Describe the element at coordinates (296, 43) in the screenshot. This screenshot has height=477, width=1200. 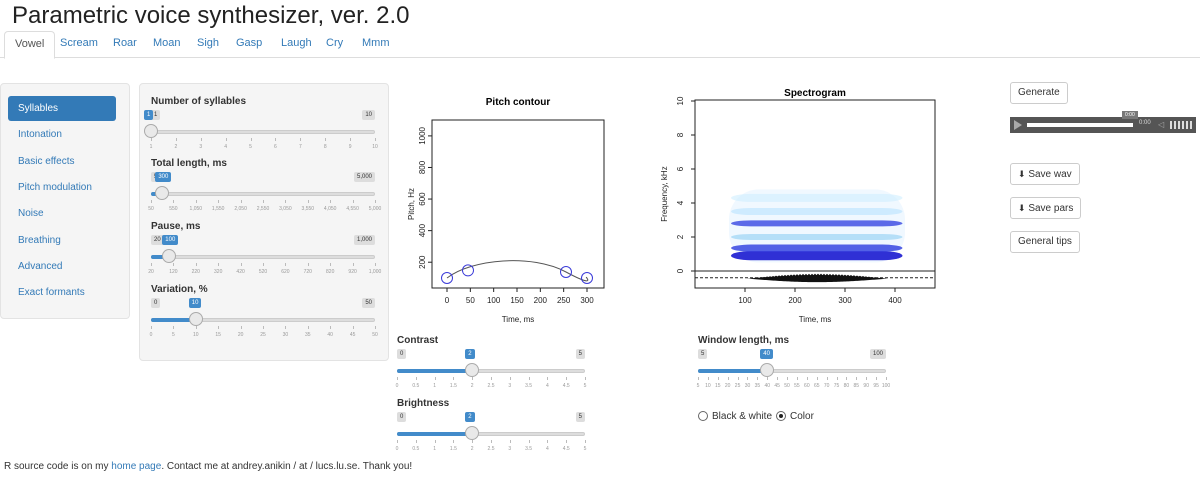
I see `tab-laugh: Laugh` at that location.